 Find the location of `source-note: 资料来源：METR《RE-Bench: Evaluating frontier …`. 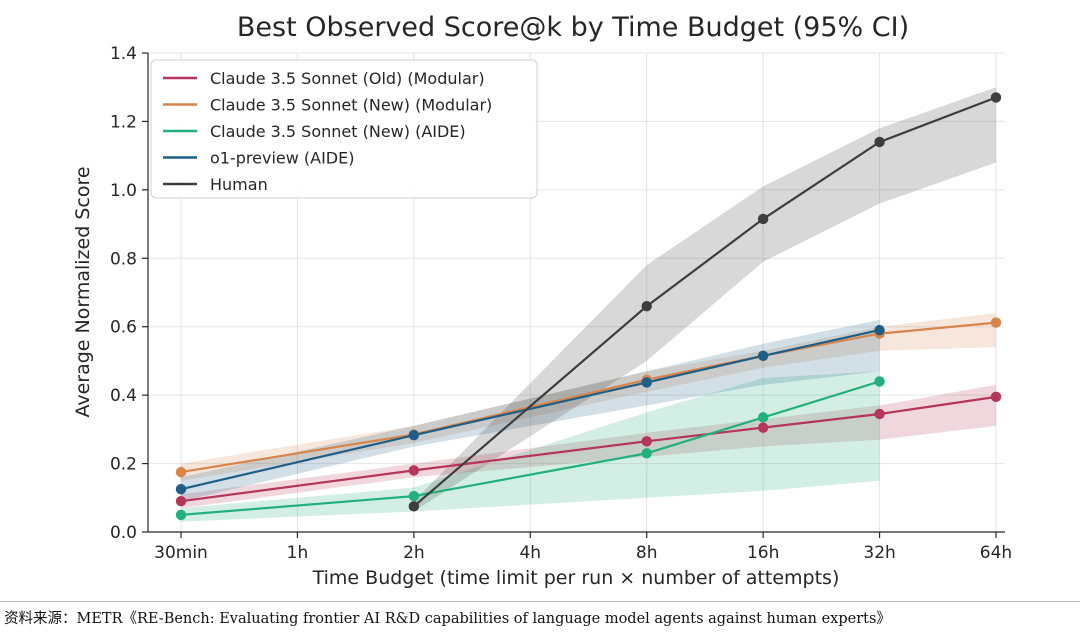

source-note: 资料来源：METR《RE-Bench: Evaluating frontier … is located at coordinates (447, 619).